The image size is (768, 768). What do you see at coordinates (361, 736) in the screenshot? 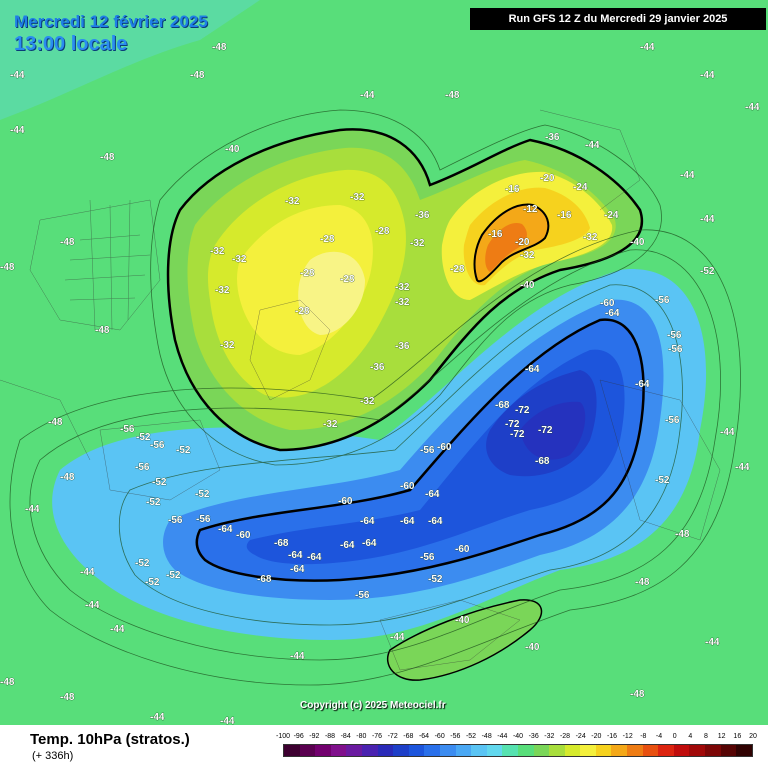
I see `color-scale-label: -80` at bounding box center [361, 736].